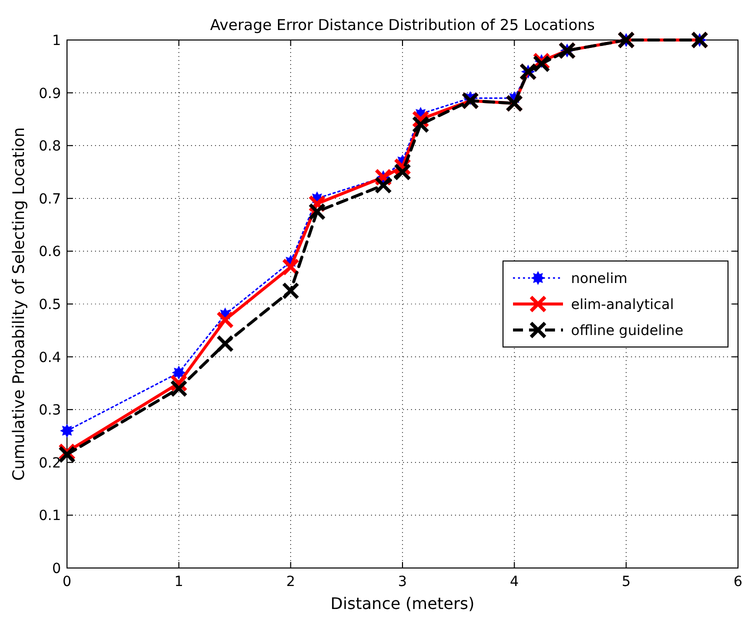  Describe the element at coordinates (514, 582) in the screenshot. I see `x-tick-label: 4` at that location.